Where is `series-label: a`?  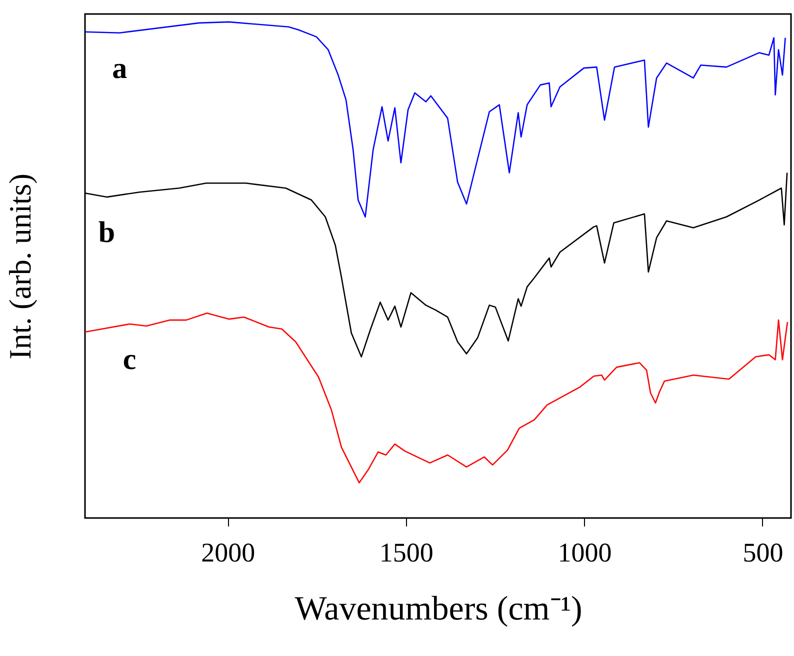 series-label: a is located at coordinates (120, 68).